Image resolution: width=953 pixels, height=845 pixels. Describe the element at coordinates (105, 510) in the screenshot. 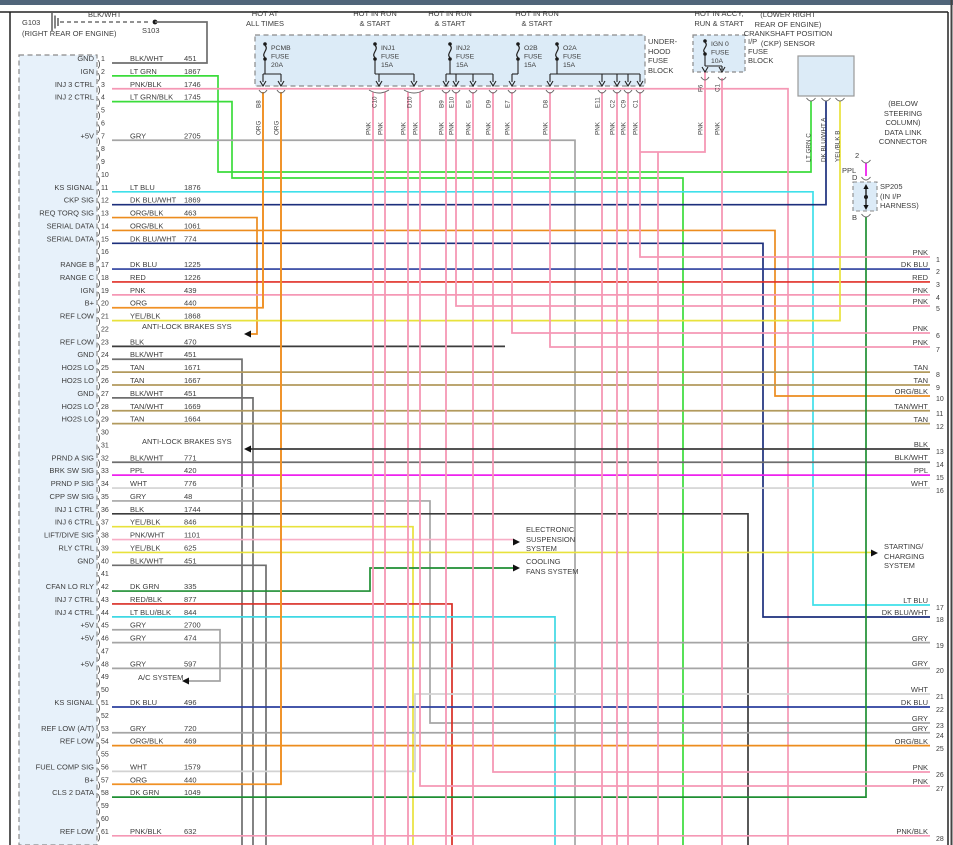

I see `pin-number: 36` at that location.